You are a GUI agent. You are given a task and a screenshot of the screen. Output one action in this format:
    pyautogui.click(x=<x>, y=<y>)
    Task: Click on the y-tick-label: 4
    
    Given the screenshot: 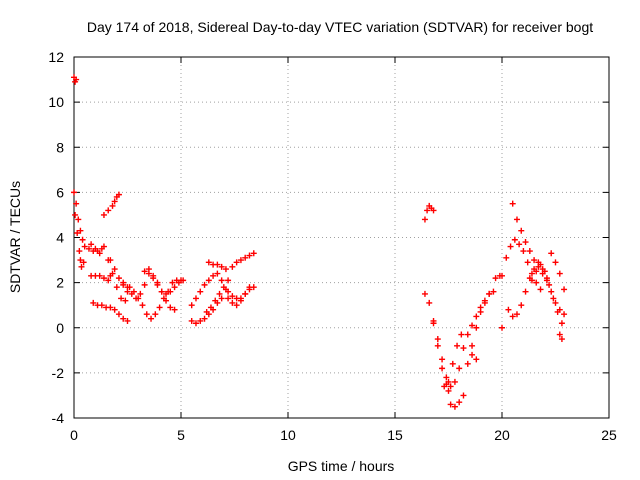 What is the action you would take?
    pyautogui.click(x=60, y=238)
    